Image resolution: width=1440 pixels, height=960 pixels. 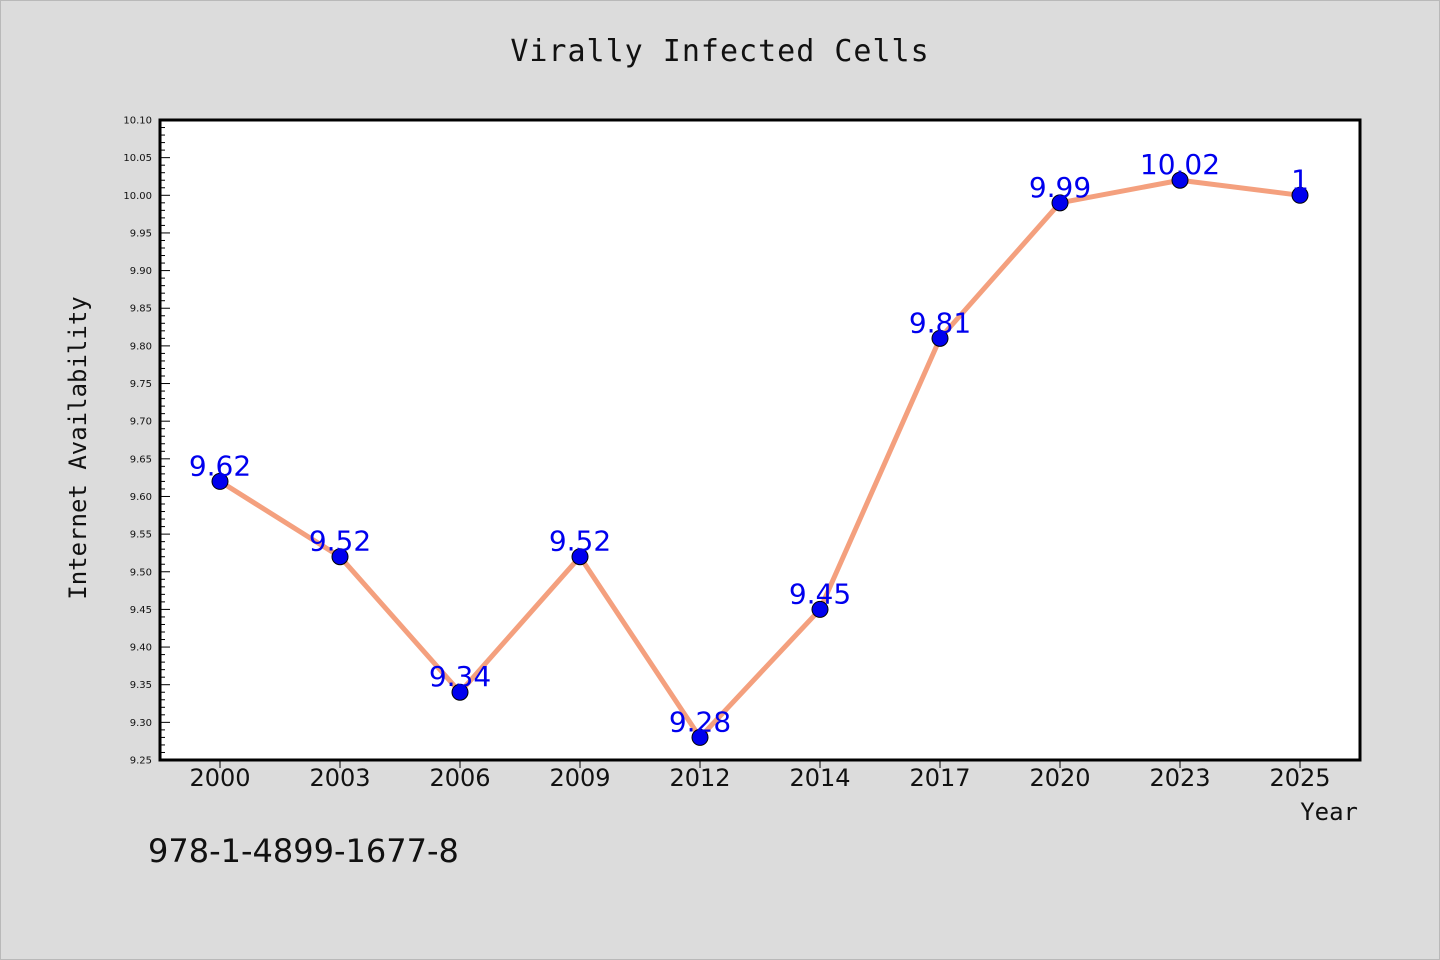 I want to click on y-tick-label: 9.40, so click(x=141, y=648).